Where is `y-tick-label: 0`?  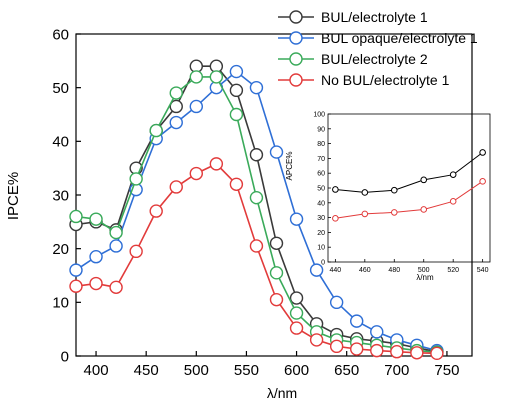 y-tick-label: 0 is located at coordinates (65, 356).